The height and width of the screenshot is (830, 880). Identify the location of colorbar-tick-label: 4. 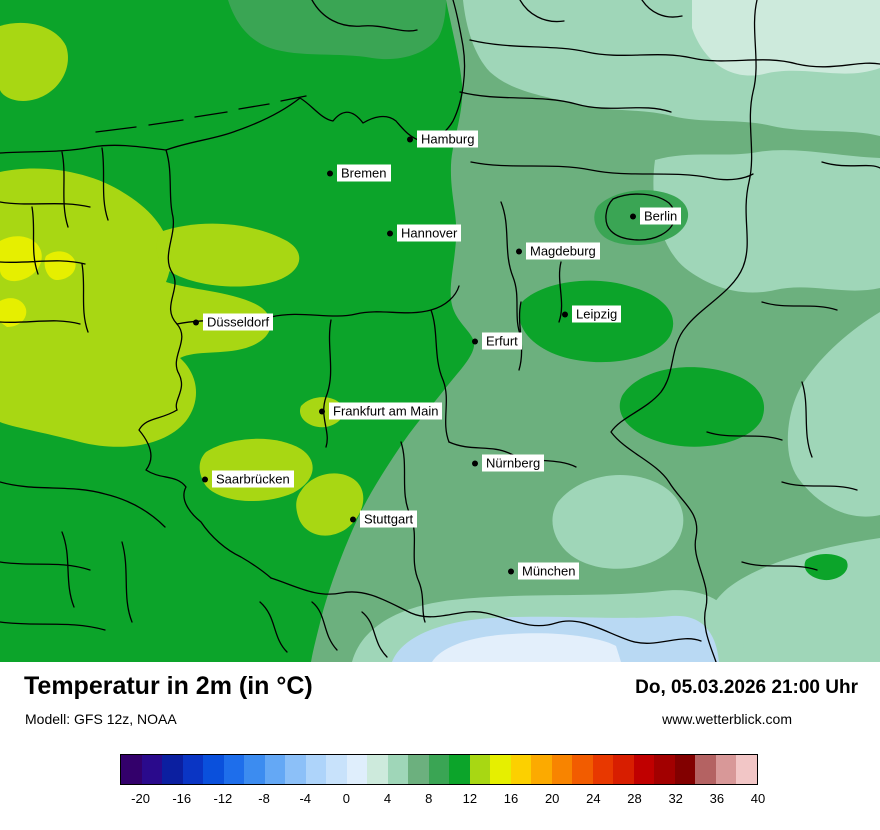
(387, 798).